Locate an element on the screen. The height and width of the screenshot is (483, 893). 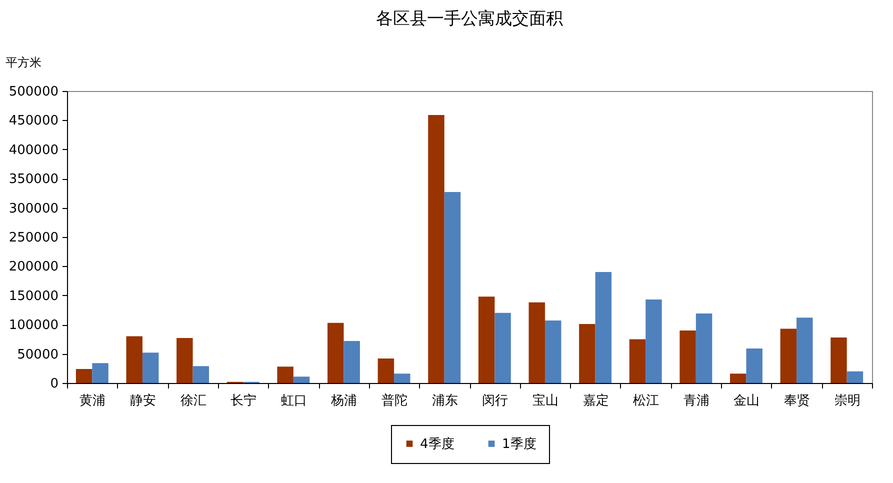
y-axis-title: 平方米 is located at coordinates (24, 63).